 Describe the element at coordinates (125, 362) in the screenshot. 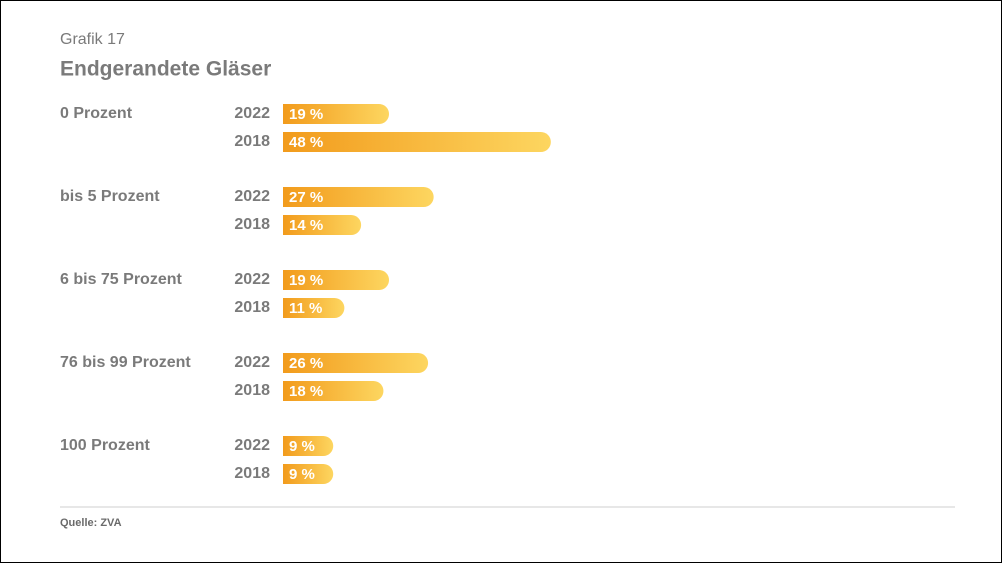

I see `category-label: 76 bis 99 Prozent` at that location.